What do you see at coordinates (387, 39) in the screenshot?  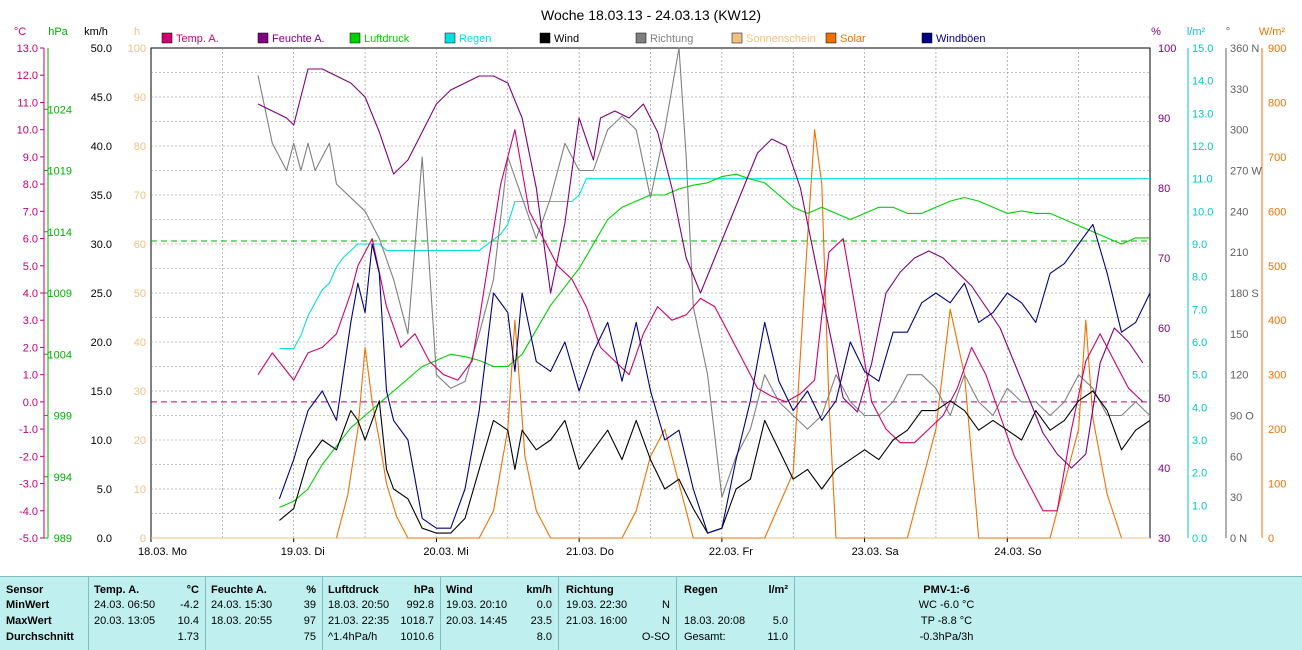 I see `legend-label: Luftdruck` at bounding box center [387, 39].